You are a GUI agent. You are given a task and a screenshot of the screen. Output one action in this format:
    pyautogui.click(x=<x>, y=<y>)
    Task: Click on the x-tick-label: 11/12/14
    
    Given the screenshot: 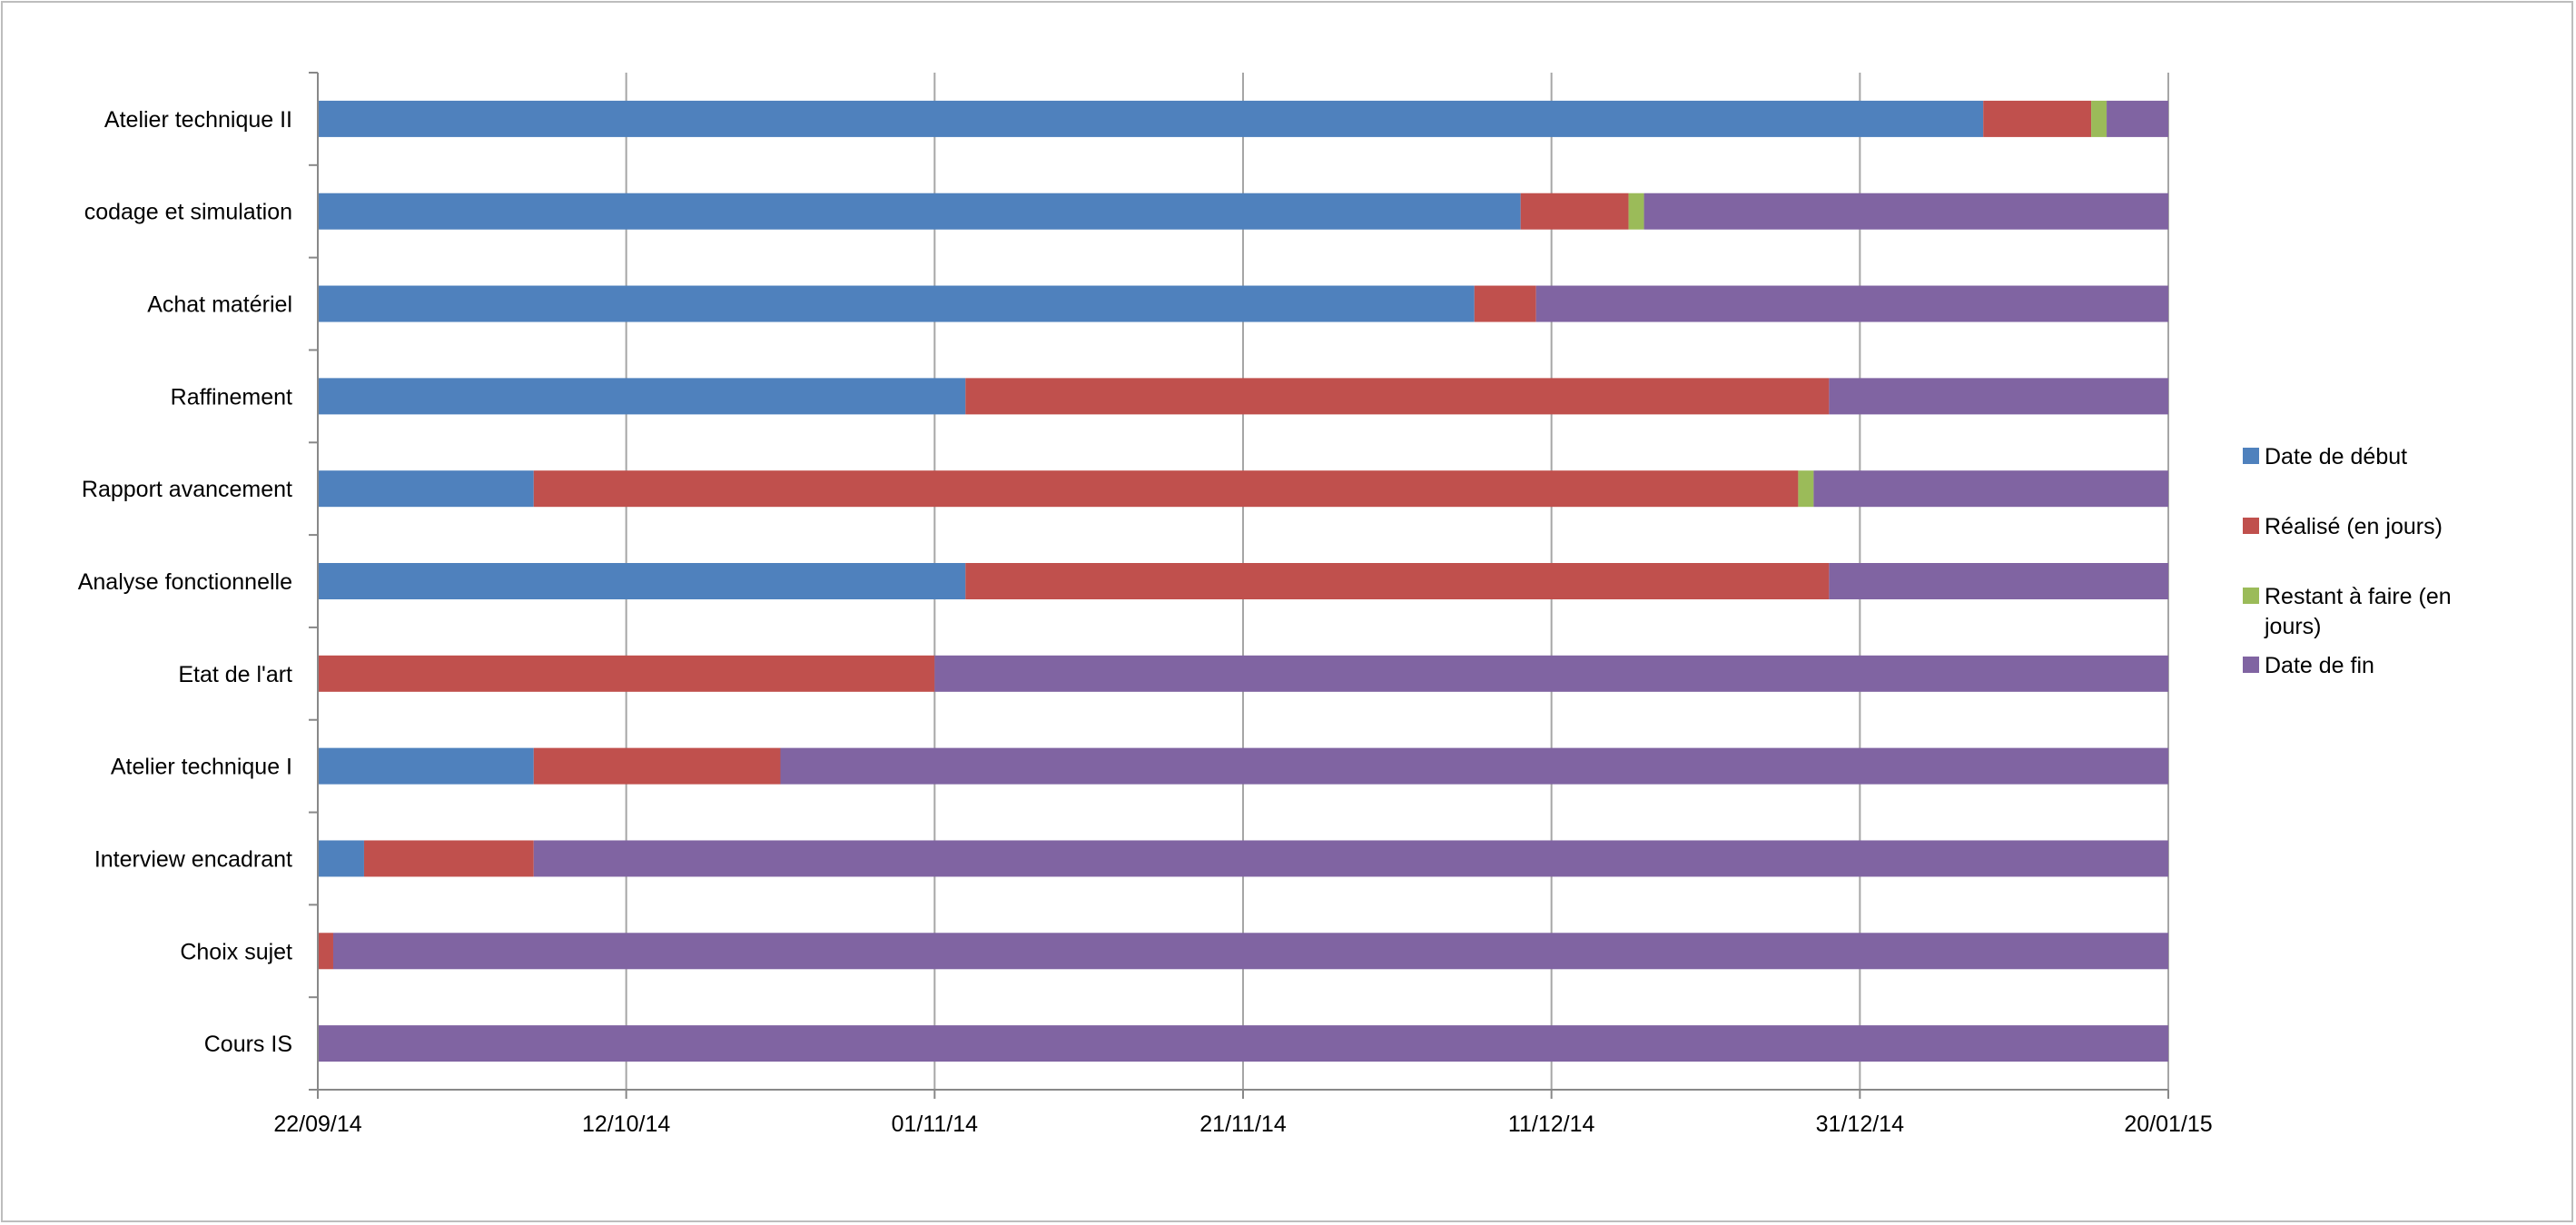 What is the action you would take?
    pyautogui.click(x=1551, y=1124)
    